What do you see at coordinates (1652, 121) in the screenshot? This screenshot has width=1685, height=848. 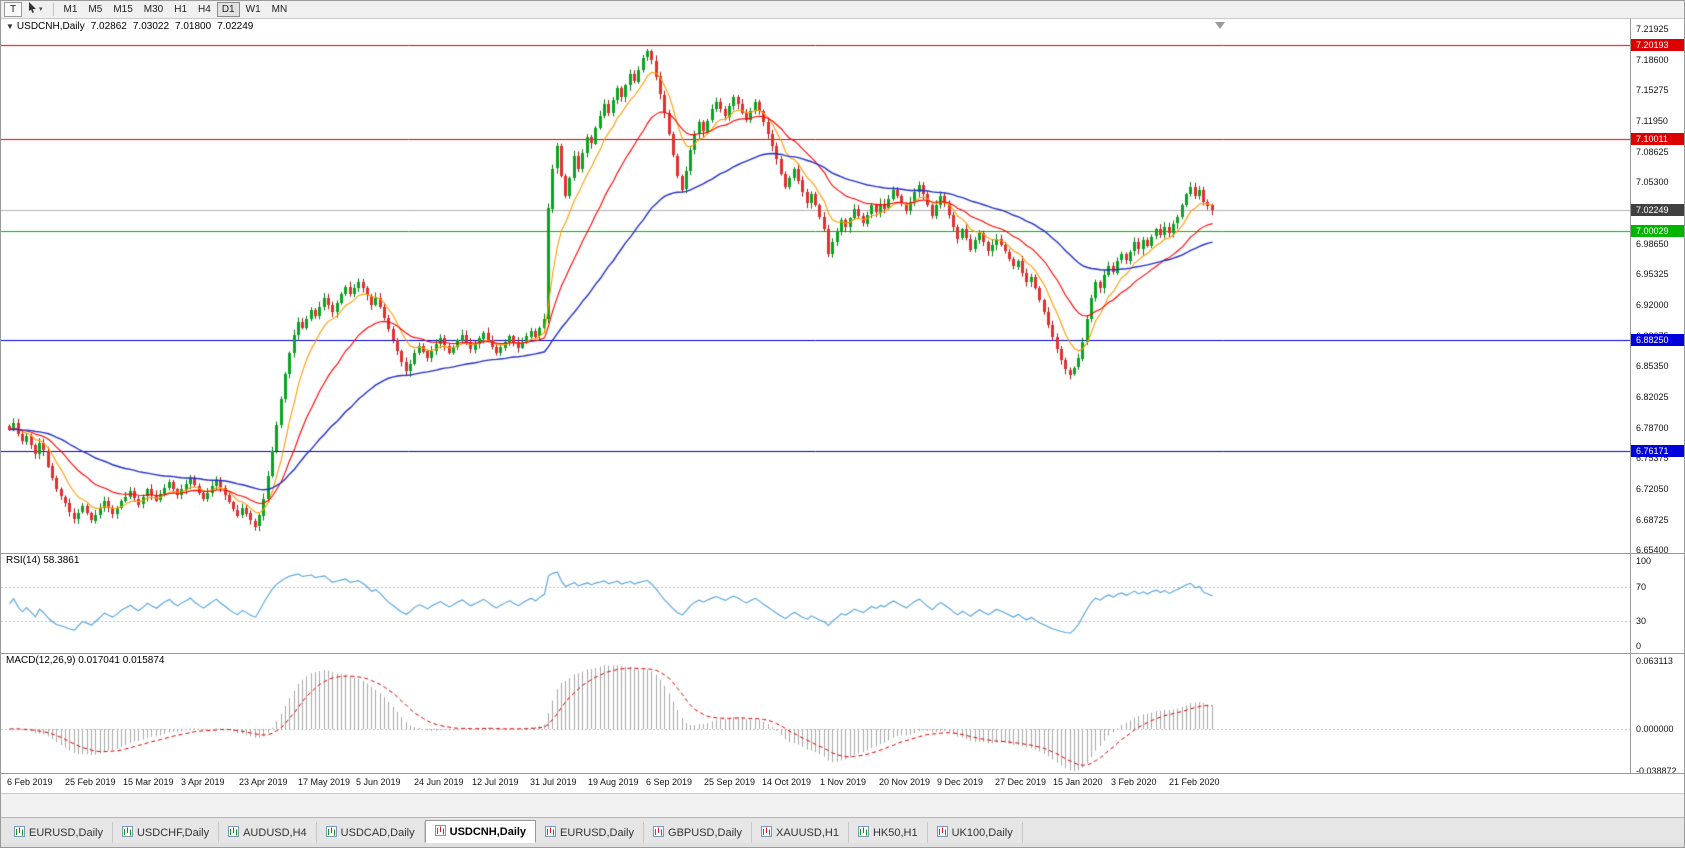 I see `price-tick-label: 7.11950` at bounding box center [1652, 121].